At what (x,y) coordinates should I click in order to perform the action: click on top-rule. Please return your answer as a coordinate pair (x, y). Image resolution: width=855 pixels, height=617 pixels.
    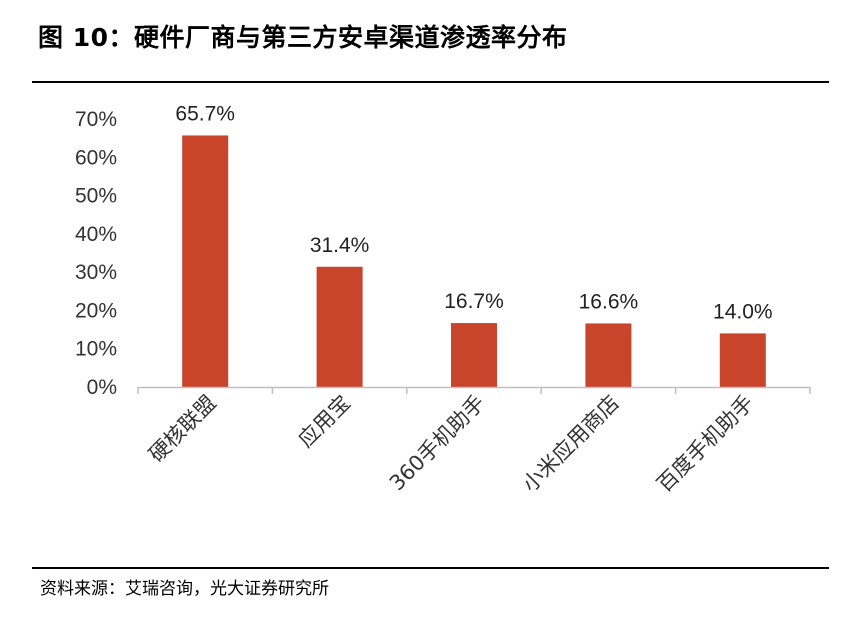
    Looking at the image, I should click on (430, 82).